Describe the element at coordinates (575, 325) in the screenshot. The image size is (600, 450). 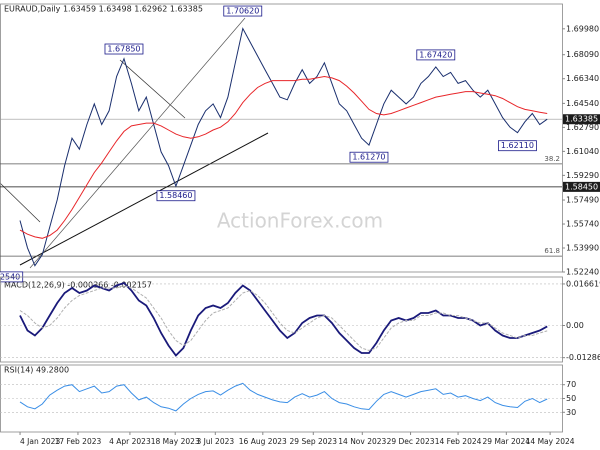
I see `y-tick-label: 0.00` at that location.